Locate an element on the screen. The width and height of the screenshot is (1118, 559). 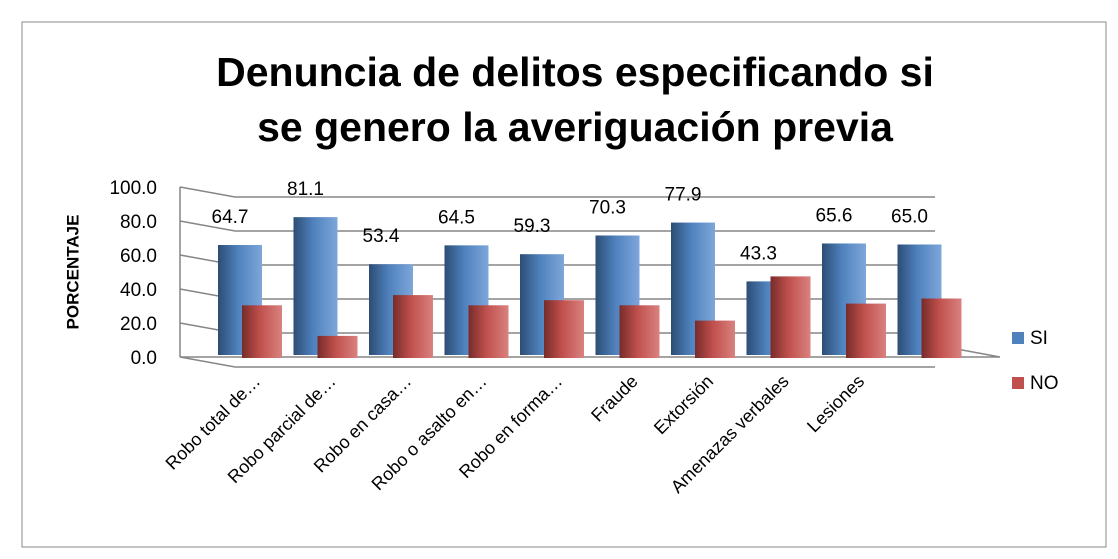
data-label: 43.3 is located at coordinates (758, 253).